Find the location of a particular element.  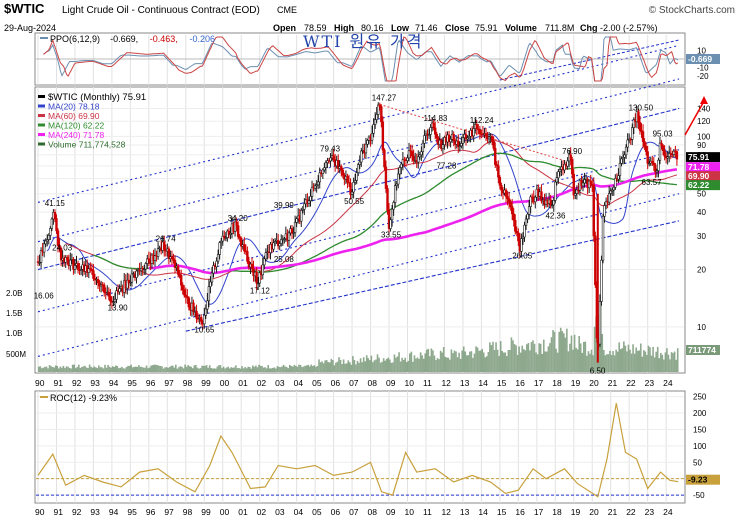

volume-axis-tick: 1.5B is located at coordinates (14, 313).